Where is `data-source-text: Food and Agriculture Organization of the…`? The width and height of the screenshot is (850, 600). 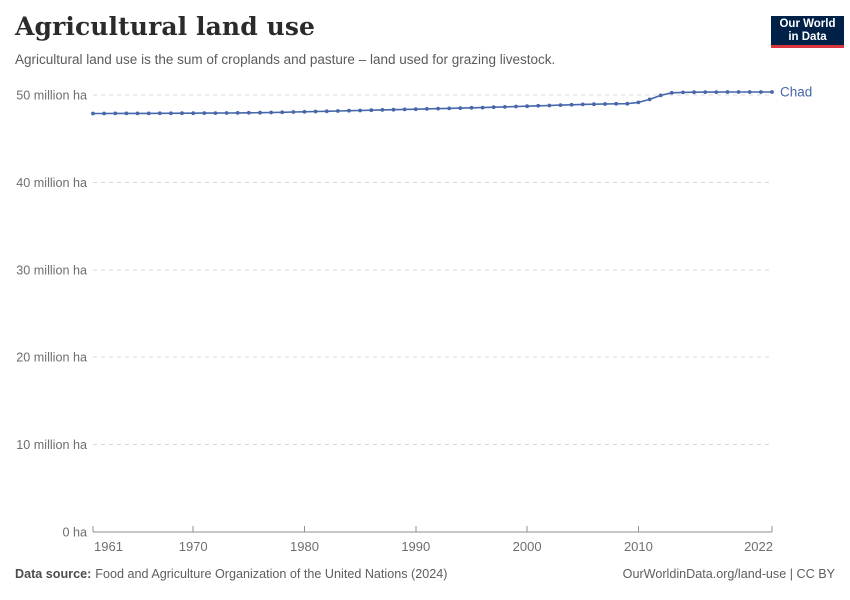 data-source-text: Food and Agriculture Organization of the… is located at coordinates (271, 574).